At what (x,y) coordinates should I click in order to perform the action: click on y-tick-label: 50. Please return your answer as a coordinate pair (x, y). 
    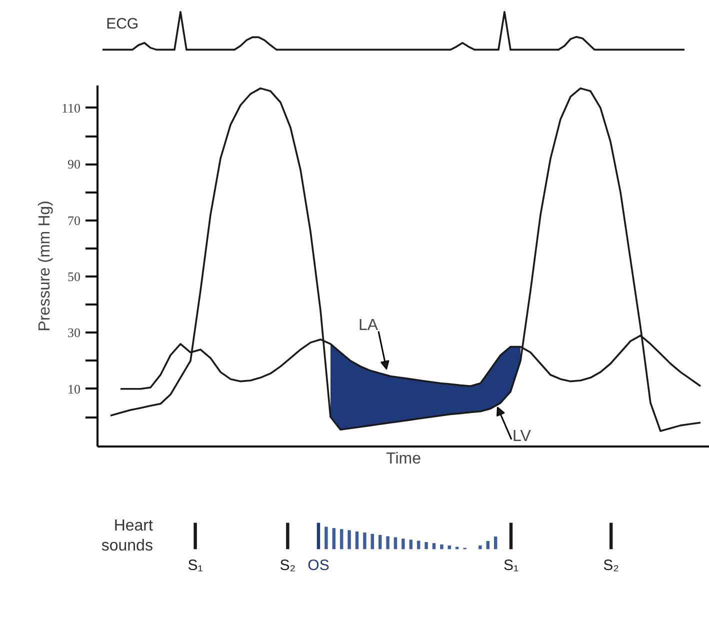
    Looking at the image, I should click on (74, 276).